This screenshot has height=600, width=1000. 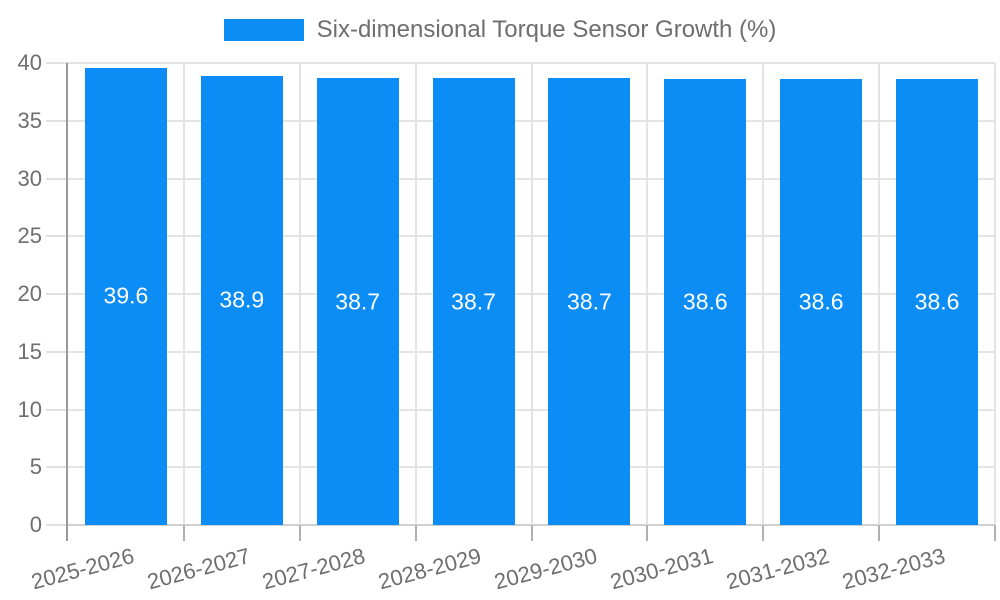 What do you see at coordinates (661, 569) in the screenshot?
I see `x-tick-label: 2030-2031` at bounding box center [661, 569].